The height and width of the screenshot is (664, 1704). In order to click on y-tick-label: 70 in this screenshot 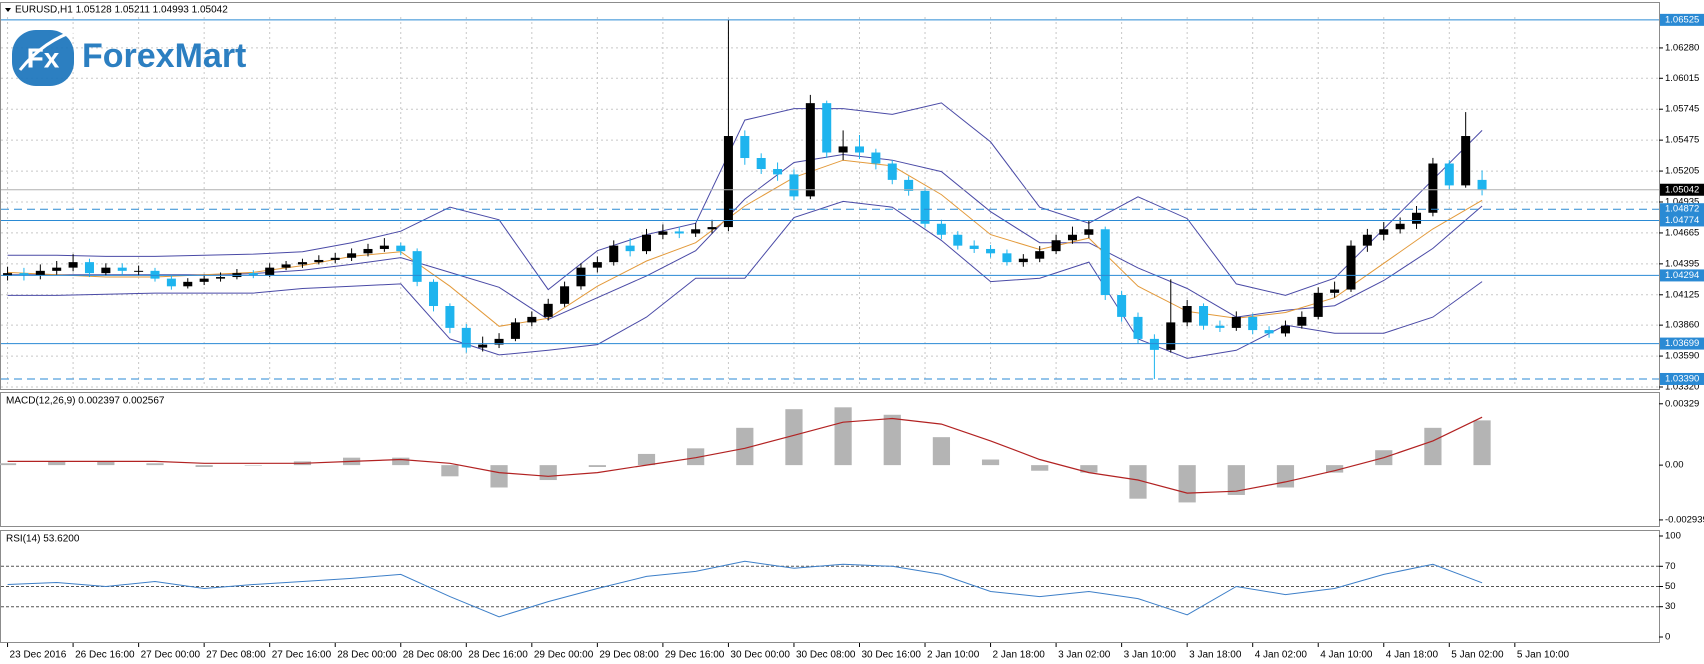, I will do `click(1670, 566)`.